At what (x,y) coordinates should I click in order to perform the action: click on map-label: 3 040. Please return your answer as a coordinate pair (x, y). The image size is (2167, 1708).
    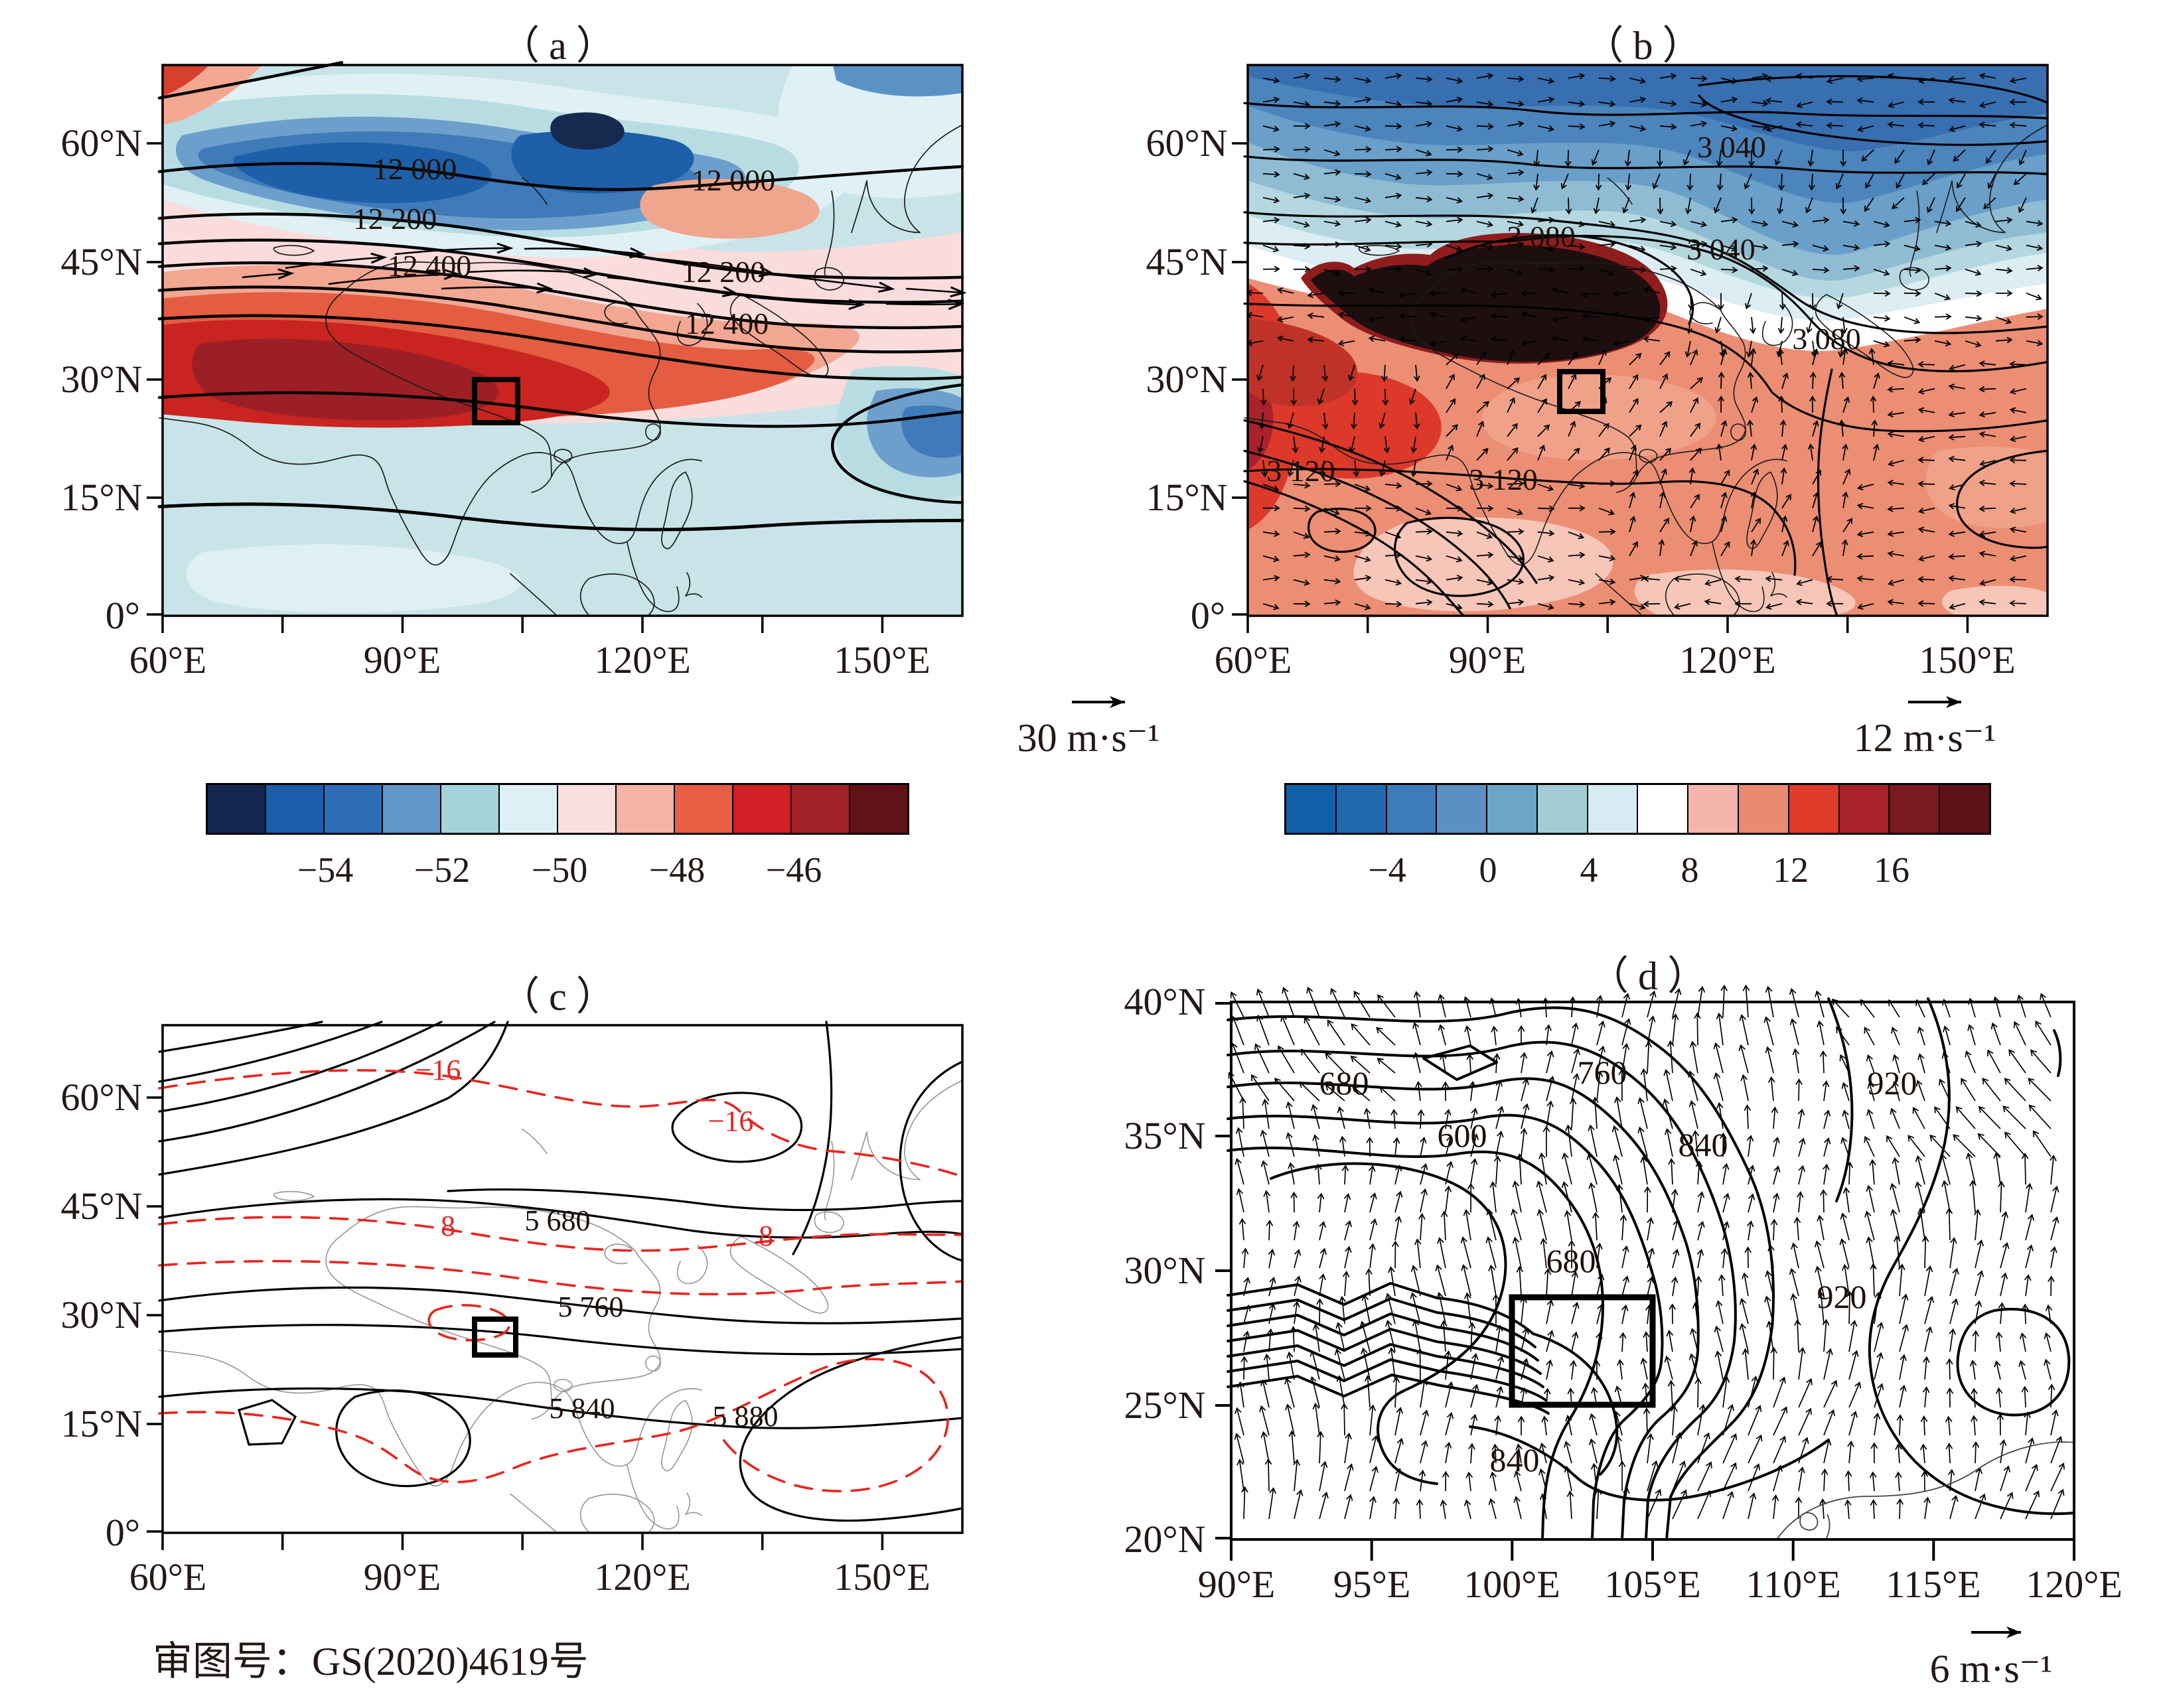
    Looking at the image, I should click on (1731, 147).